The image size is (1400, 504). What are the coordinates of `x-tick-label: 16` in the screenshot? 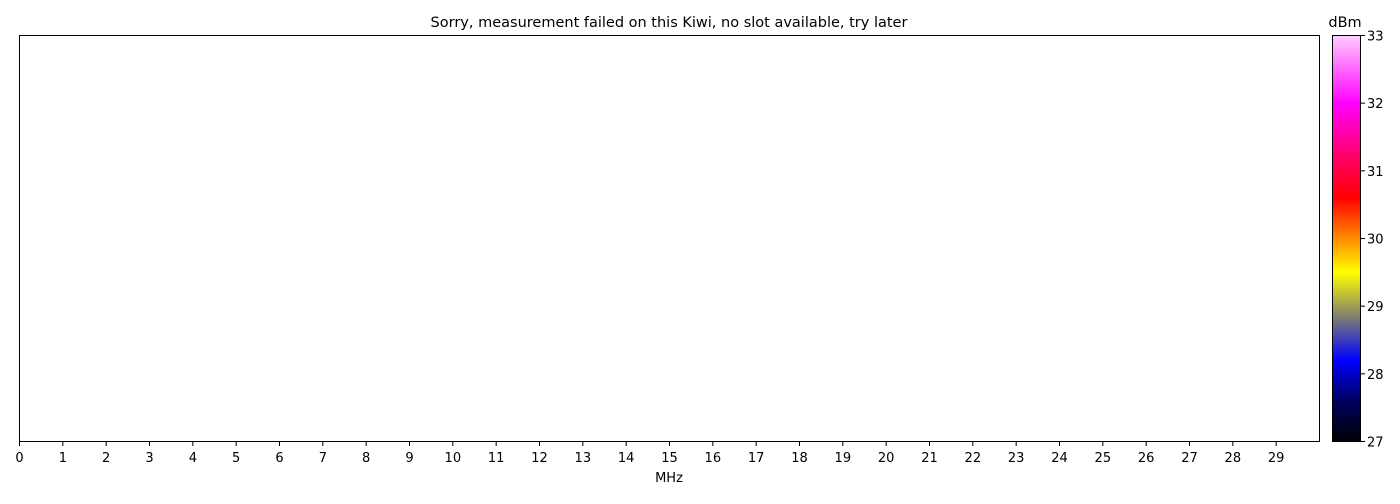 It's located at (713, 458).